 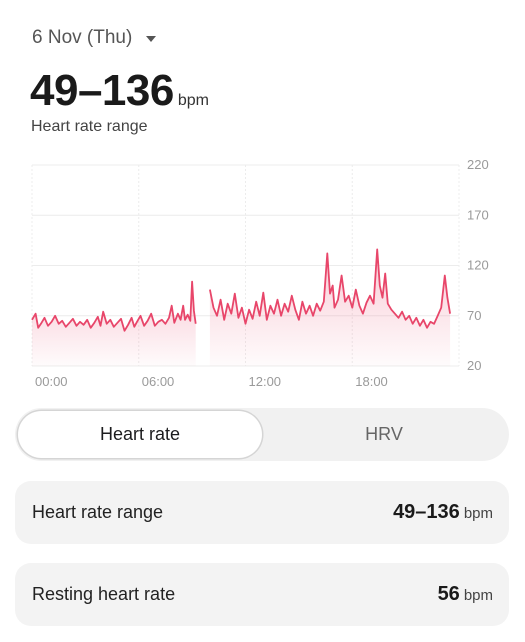 I want to click on y-tick-label: 70, so click(x=474, y=315).